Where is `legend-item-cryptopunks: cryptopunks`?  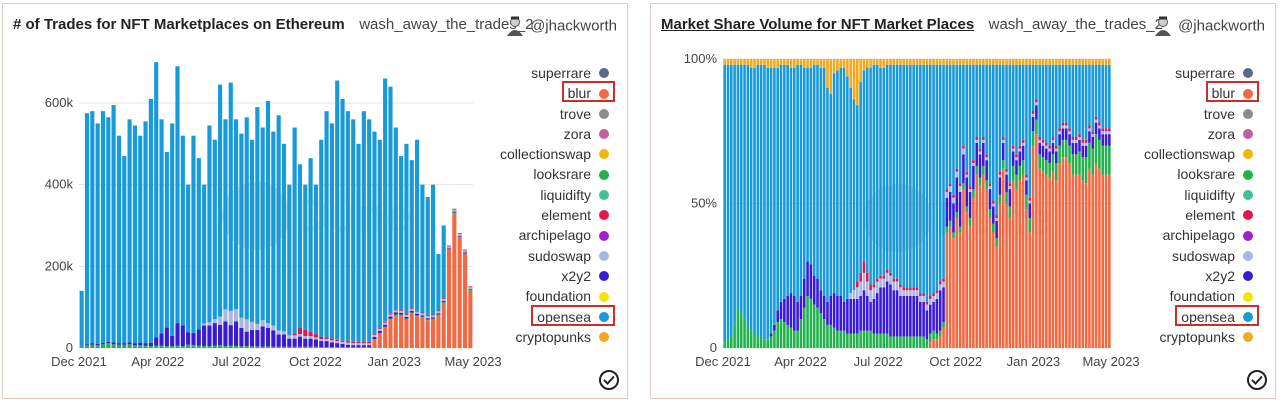 legend-item-cryptopunks: cryptopunks is located at coordinates (1178, 336).